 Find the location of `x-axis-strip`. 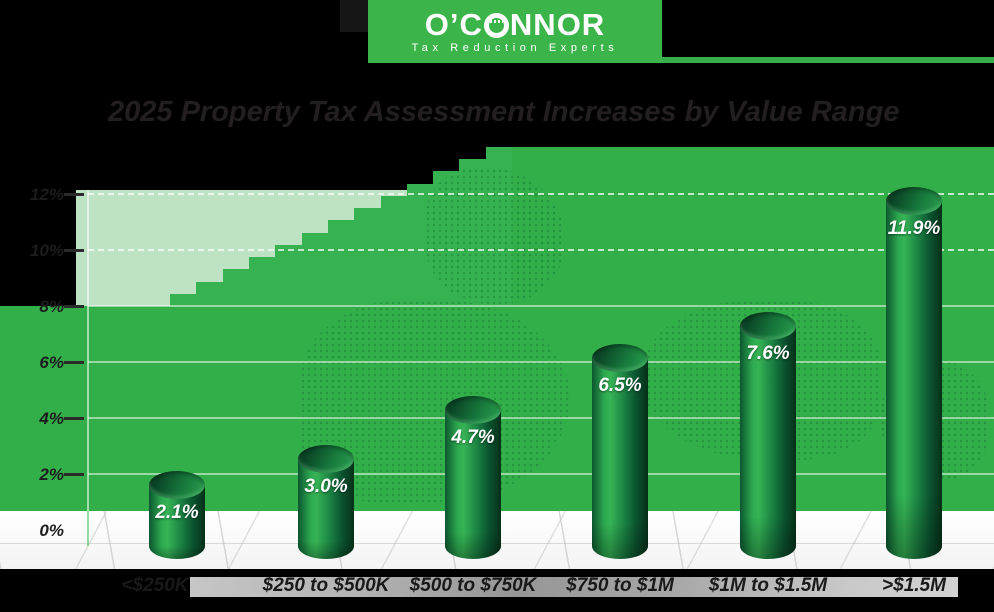

x-axis-strip is located at coordinates (574, 587).